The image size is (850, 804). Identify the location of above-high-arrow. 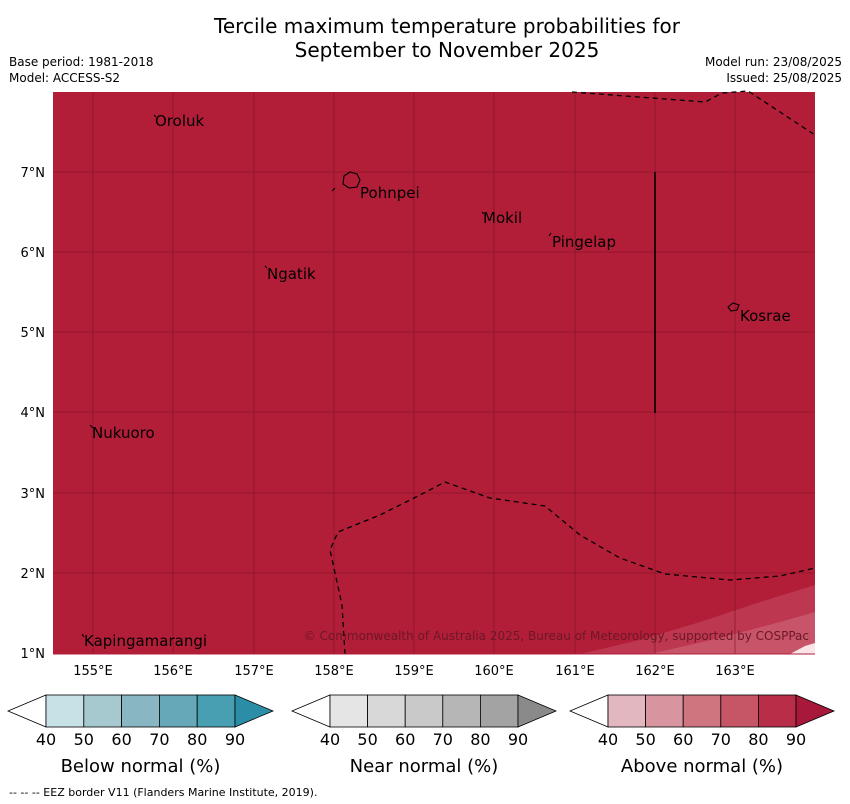
(815, 711).